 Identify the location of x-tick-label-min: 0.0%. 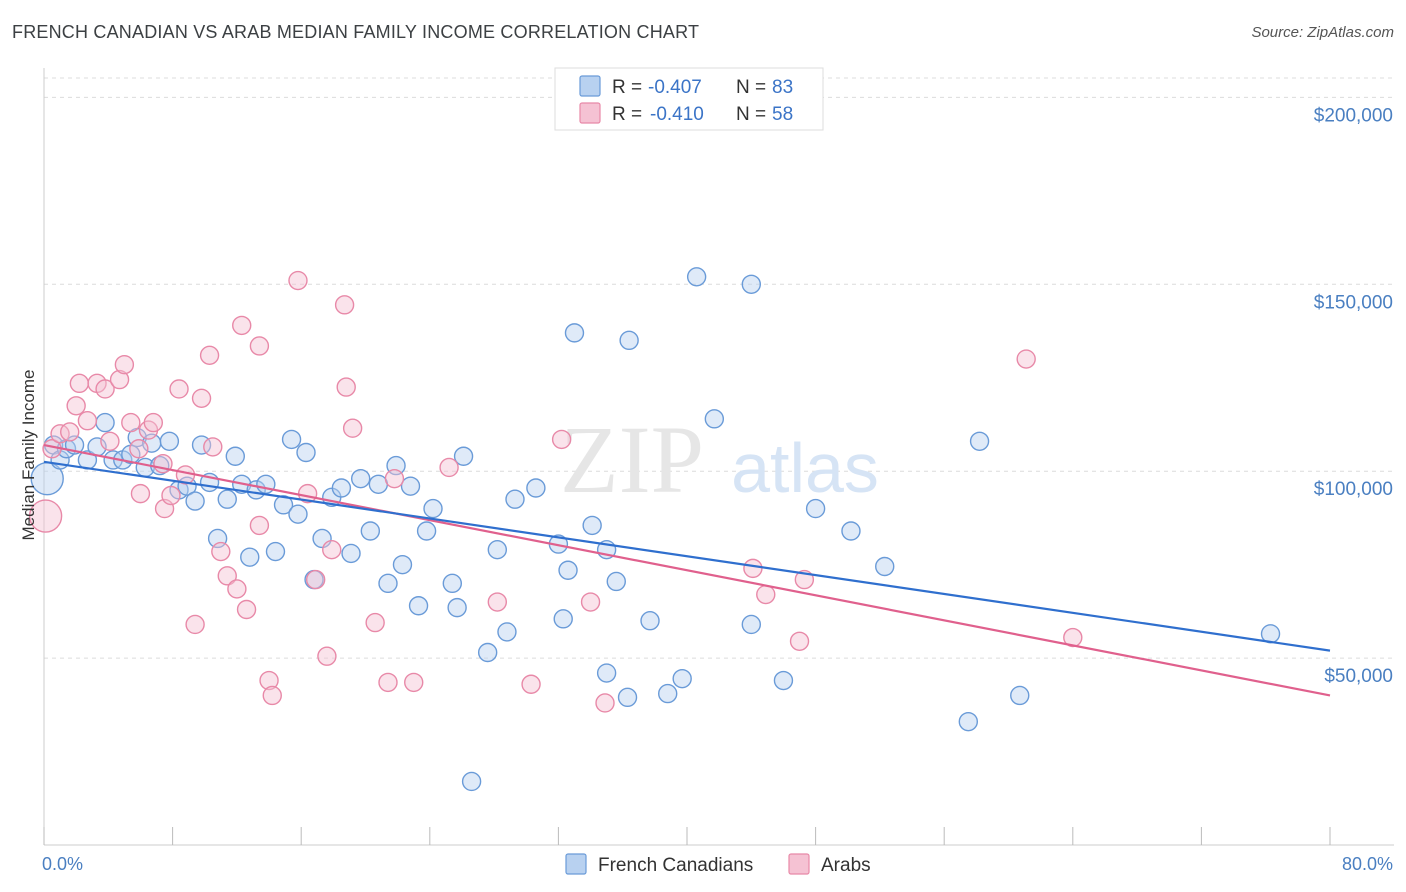
(62, 864).